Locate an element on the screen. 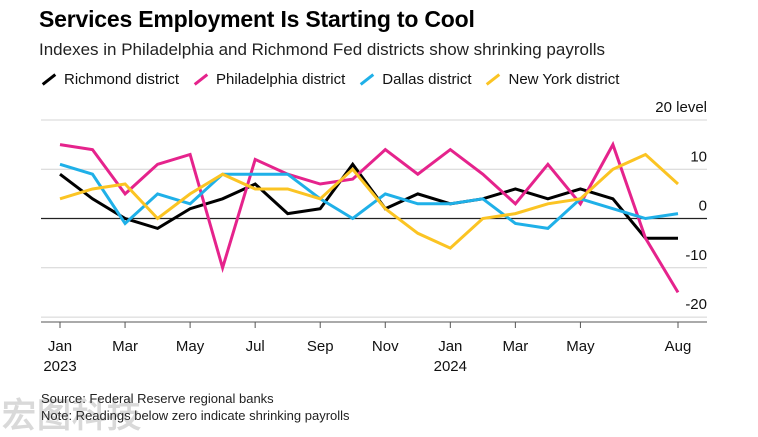 The width and height of the screenshot is (758, 437). legend-item-dallas: Dallas district is located at coordinates (415, 79).